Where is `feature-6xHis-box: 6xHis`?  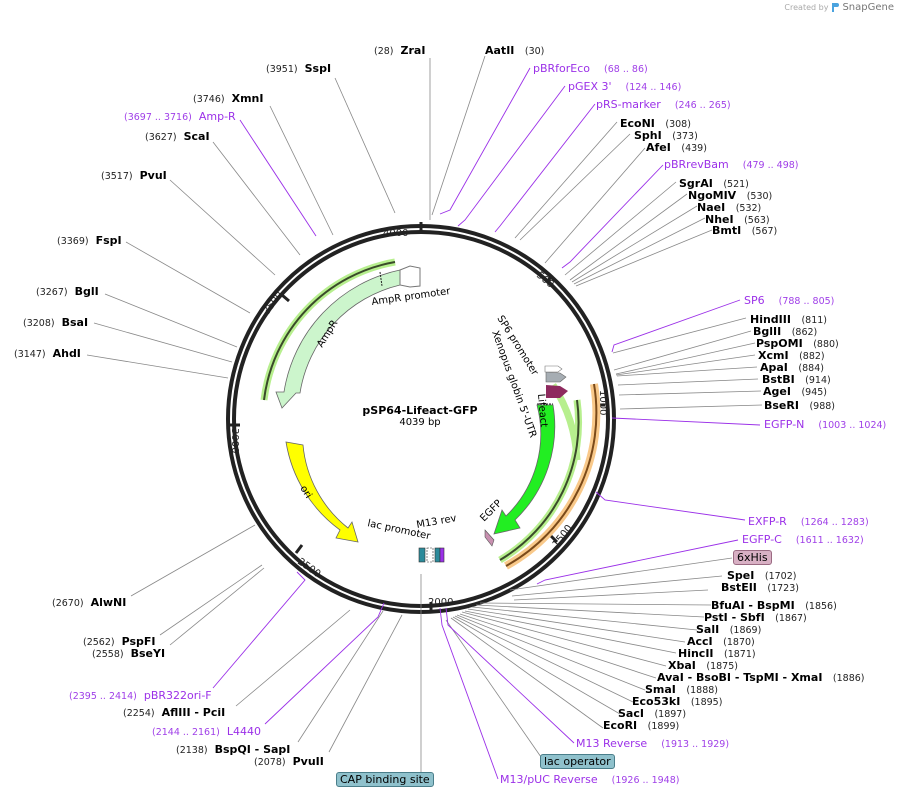
feature-6xHis-box: 6xHis is located at coordinates (752, 557).